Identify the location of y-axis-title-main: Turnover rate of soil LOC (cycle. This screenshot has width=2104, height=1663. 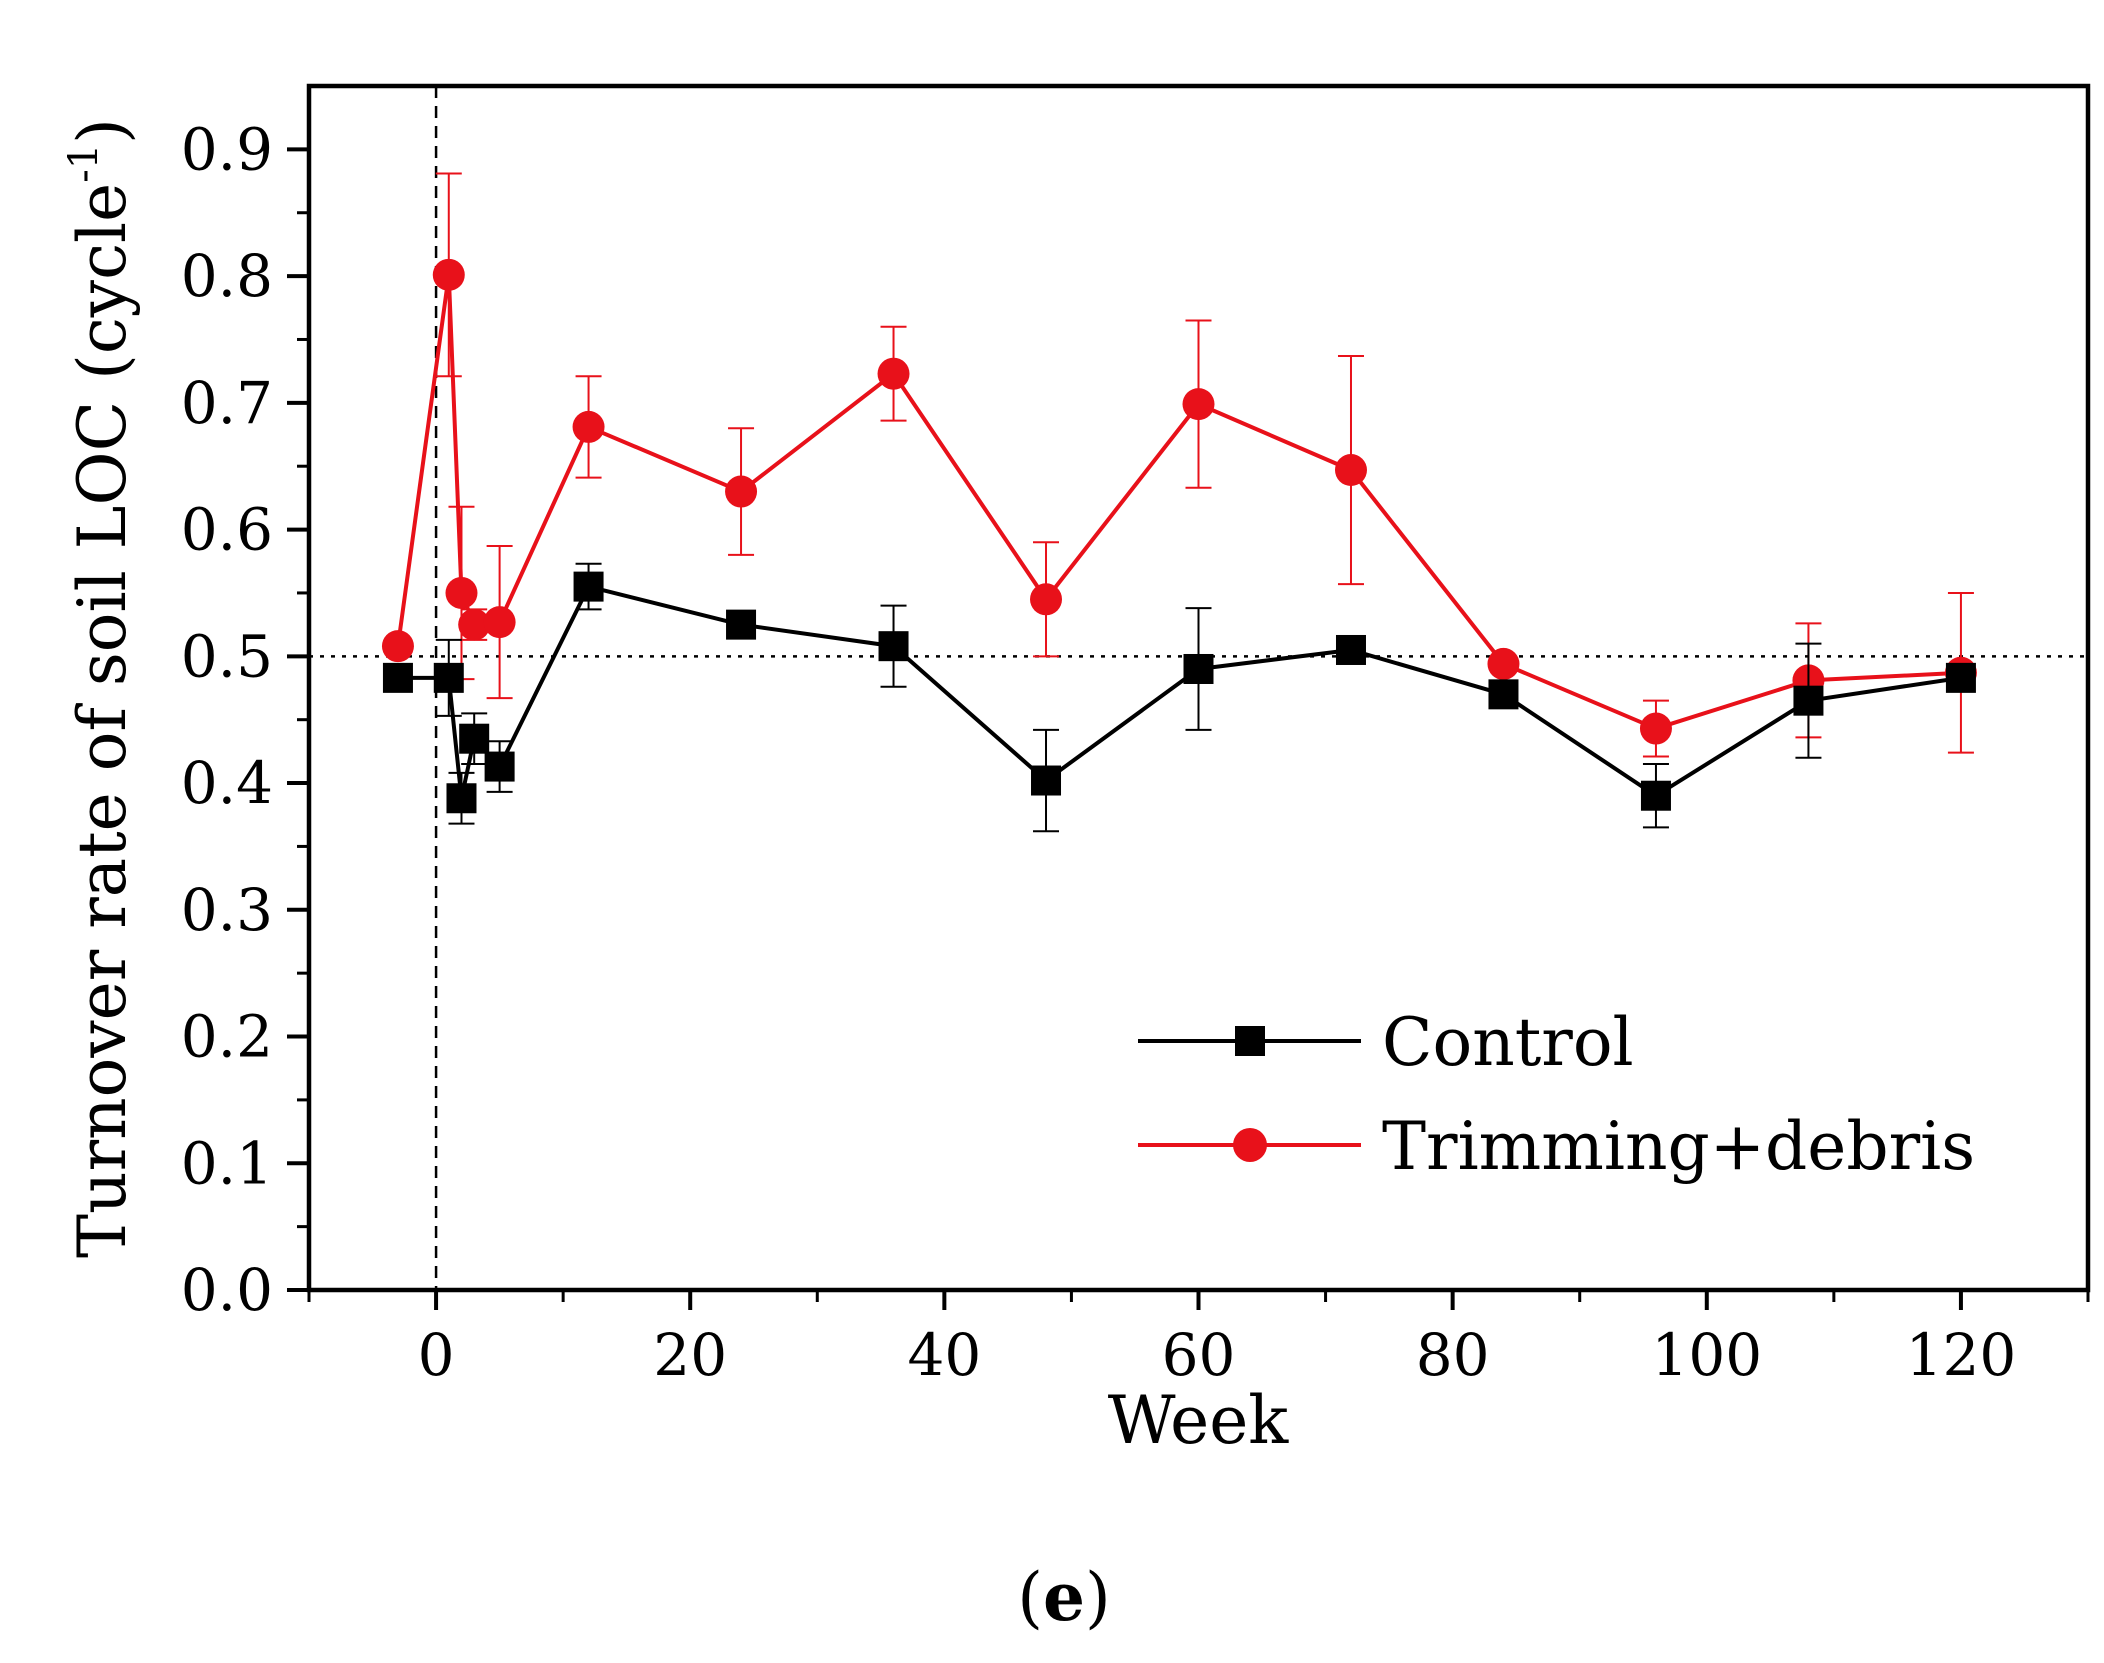
(102, 720).